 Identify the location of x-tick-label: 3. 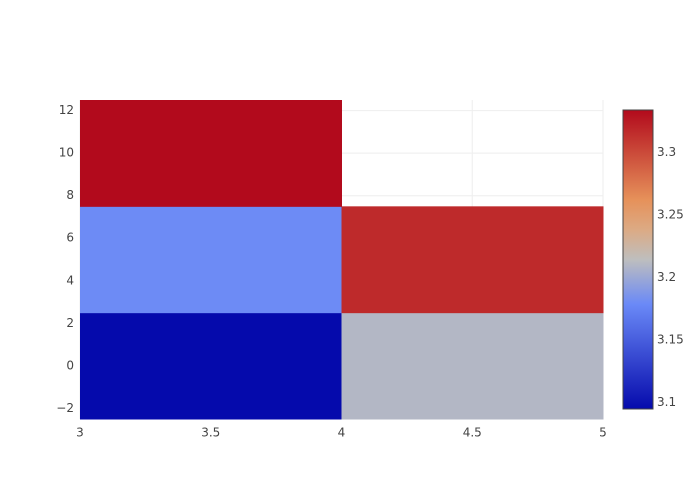
(80, 433).